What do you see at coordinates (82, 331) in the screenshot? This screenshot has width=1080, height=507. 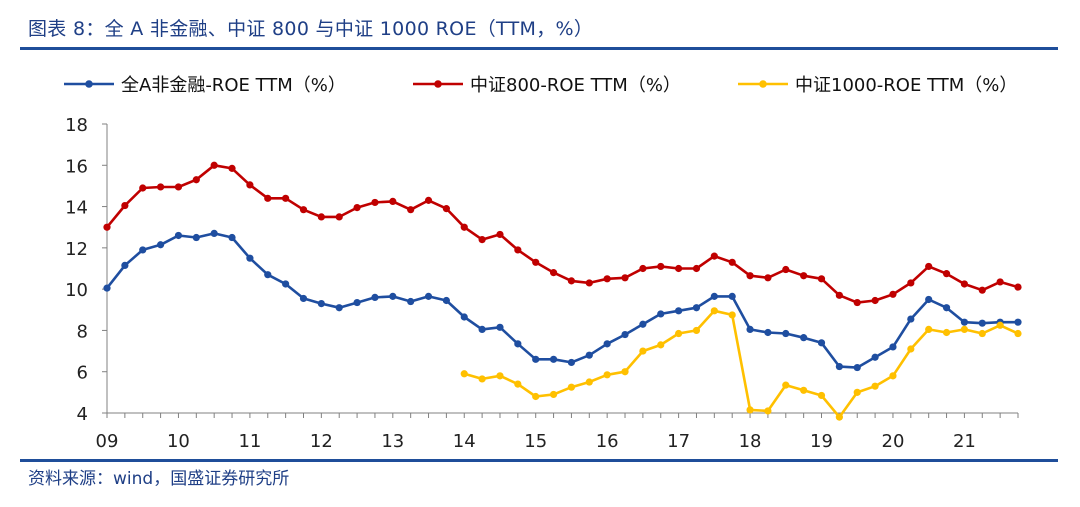 I see `y-tick-label: 8` at bounding box center [82, 331].